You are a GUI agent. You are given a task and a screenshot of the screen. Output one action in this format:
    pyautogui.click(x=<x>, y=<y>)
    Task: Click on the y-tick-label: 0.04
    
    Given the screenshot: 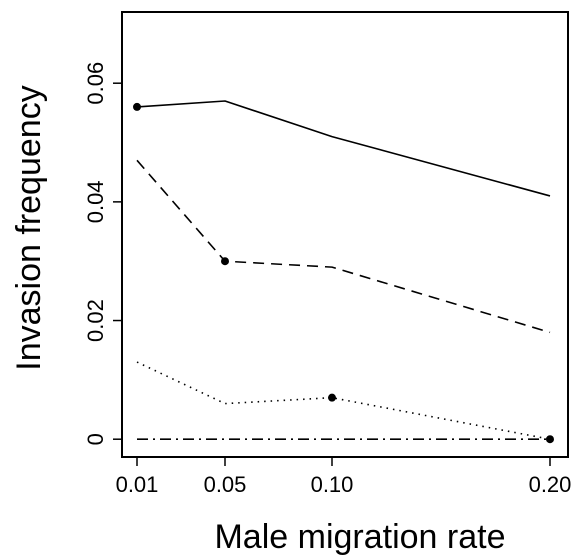 What is the action you would take?
    pyautogui.click(x=95, y=201)
    